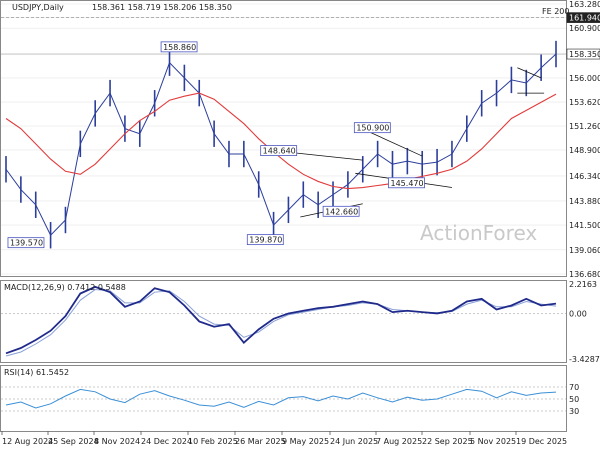 The height and width of the screenshot is (450, 600). Describe the element at coordinates (574, 411) in the screenshot. I see `rsi-tick-label: 30` at that location.